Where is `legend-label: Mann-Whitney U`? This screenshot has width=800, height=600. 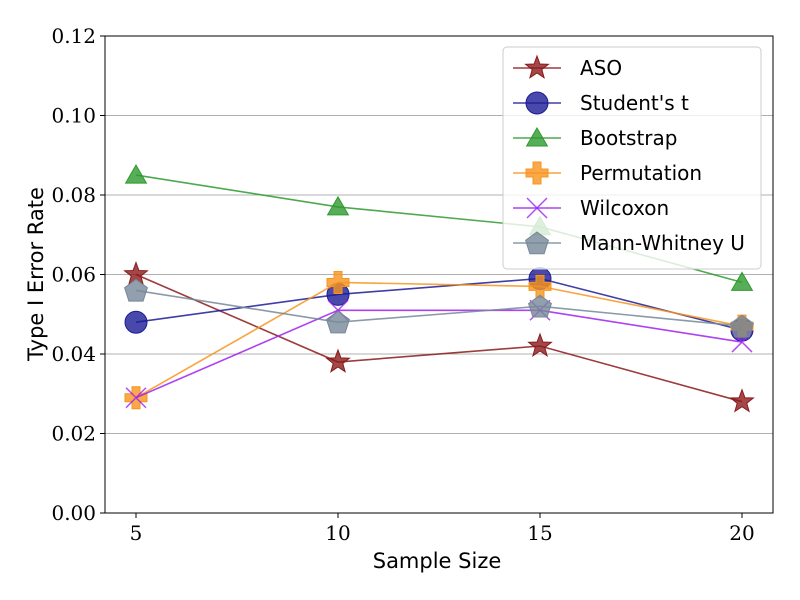
legend-label: Mann-Whitney U is located at coordinates (662, 243).